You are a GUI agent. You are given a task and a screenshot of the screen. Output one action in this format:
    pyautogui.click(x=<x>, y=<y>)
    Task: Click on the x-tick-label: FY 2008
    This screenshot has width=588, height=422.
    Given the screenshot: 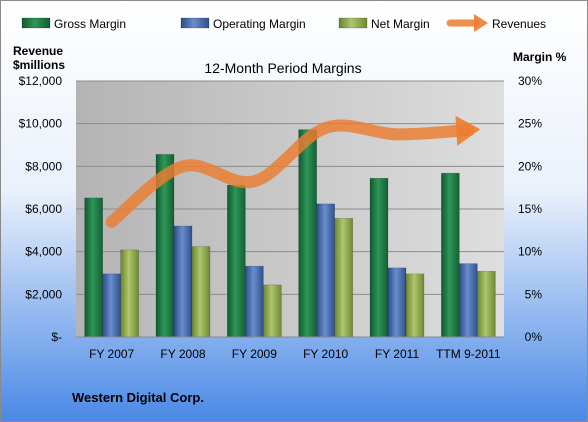 What is the action you would take?
    pyautogui.click(x=182, y=354)
    